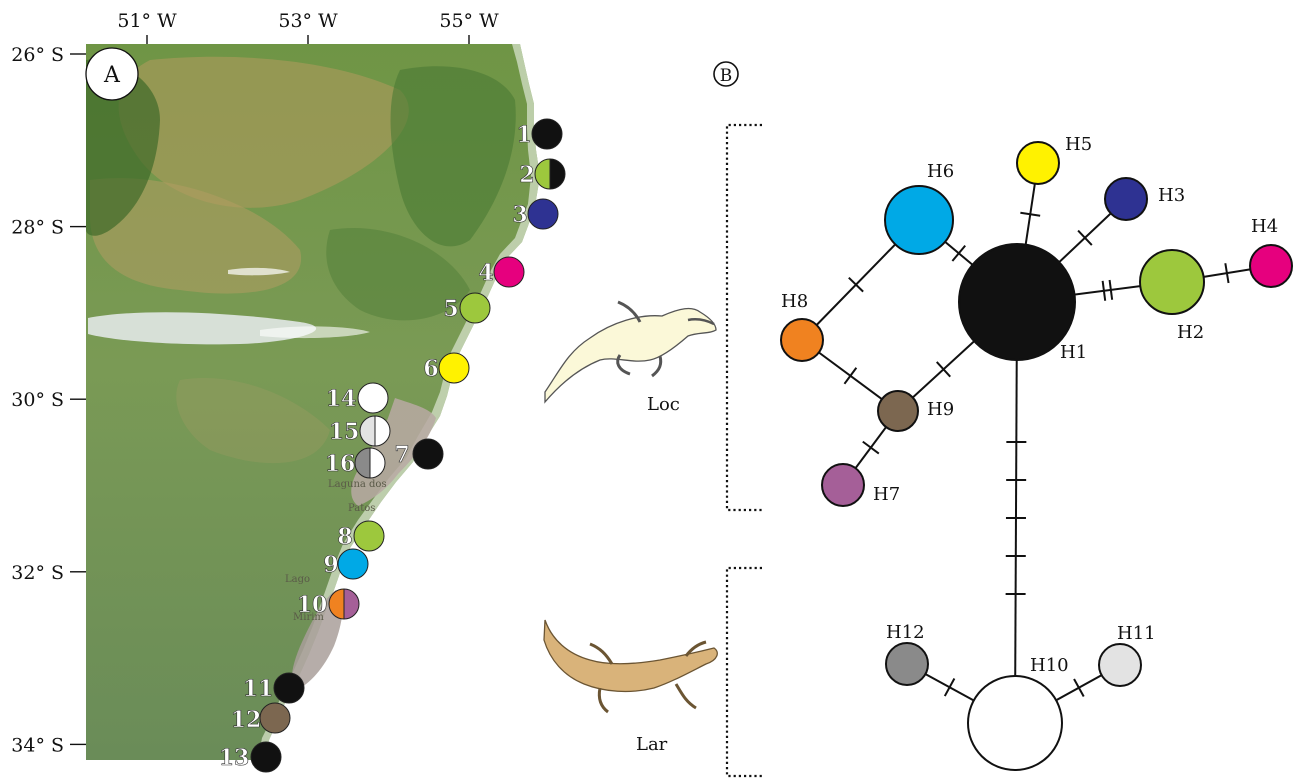 The width and height of the screenshot is (1296, 778). What do you see at coordinates (246, 720) in the screenshot?
I see `site-number-label: 12` at bounding box center [246, 720].